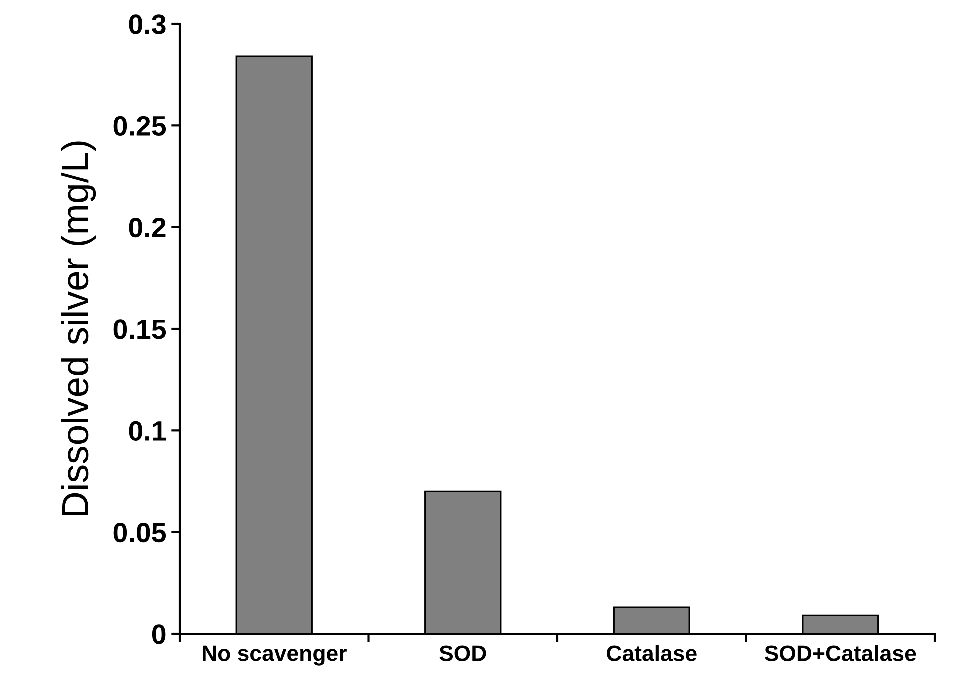 The image size is (963, 690). What do you see at coordinates (140, 533) in the screenshot?
I see `y-tick-label: 0.05` at bounding box center [140, 533].